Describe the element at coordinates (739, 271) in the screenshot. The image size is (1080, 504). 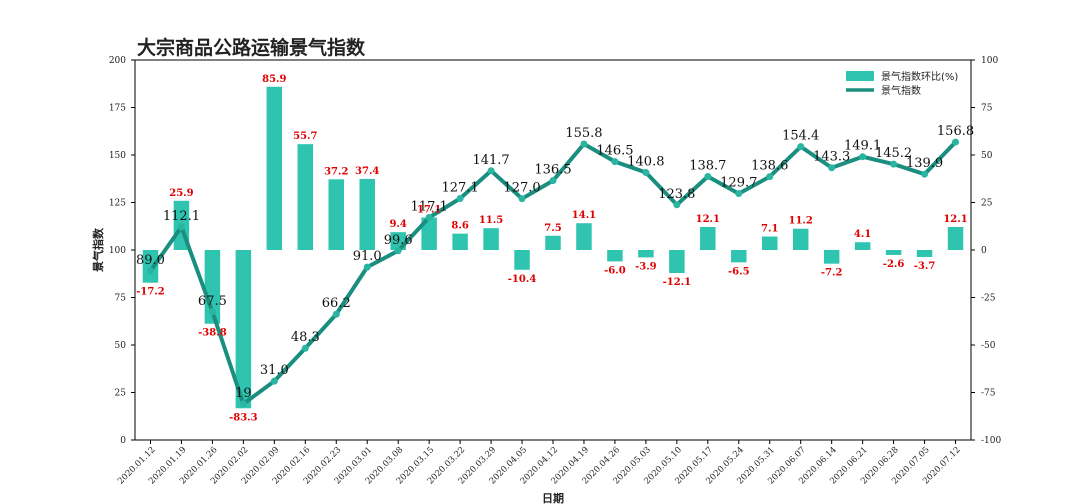
I see `bar-value-label: -6.5` at that location.